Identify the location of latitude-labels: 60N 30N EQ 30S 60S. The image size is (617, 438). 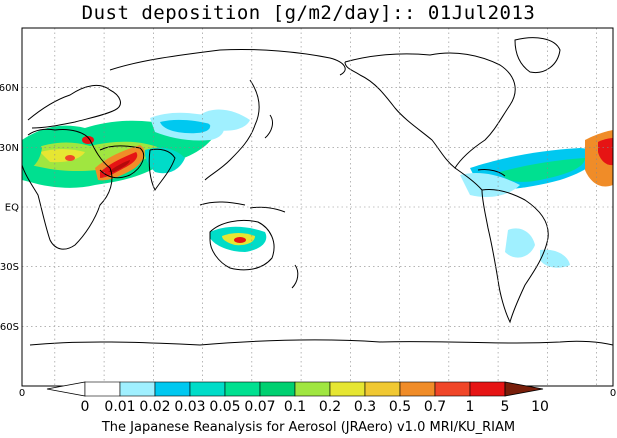
(9, 208).